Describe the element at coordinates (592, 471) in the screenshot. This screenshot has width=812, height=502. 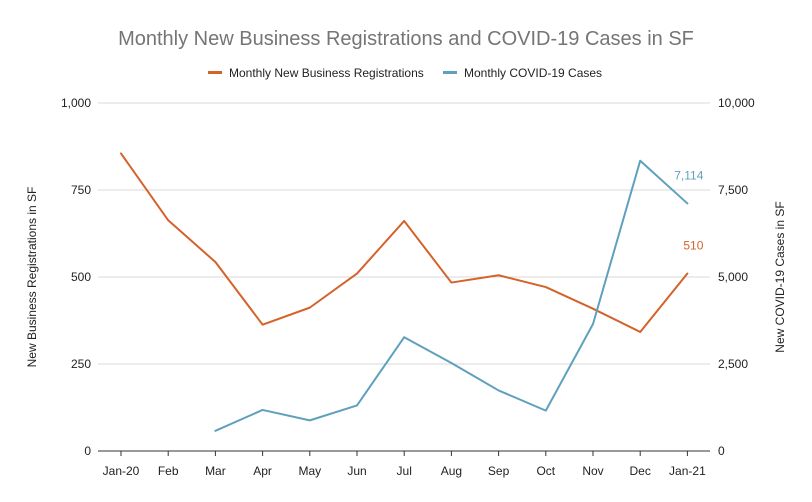
I see `x-tick-label: Nov` at that location.